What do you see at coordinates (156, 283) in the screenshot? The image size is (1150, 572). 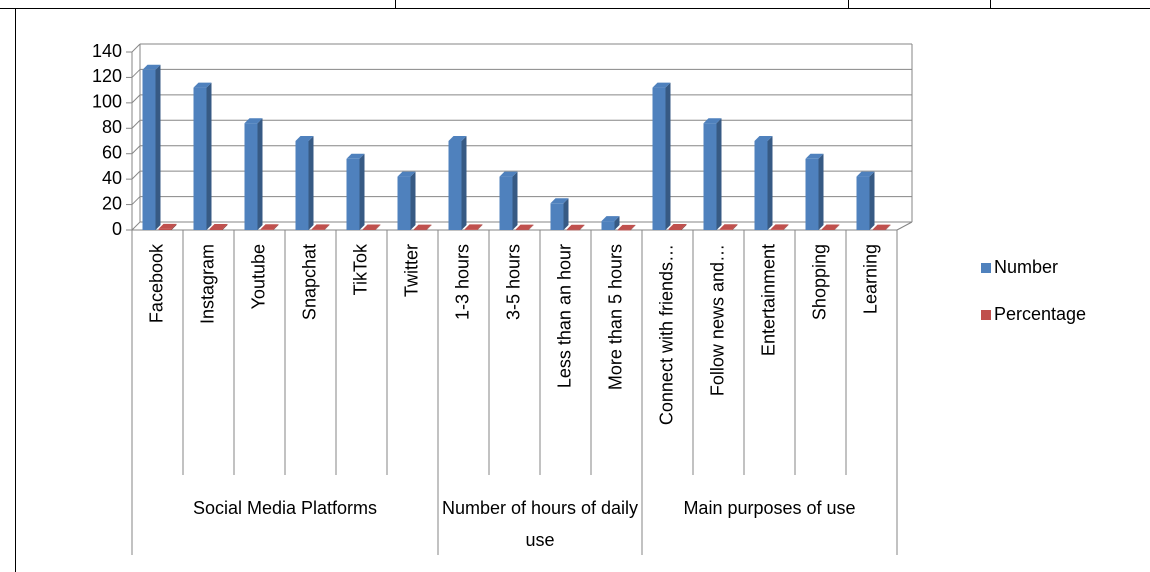 I see `x-tick-label: Facebook` at bounding box center [156, 283].